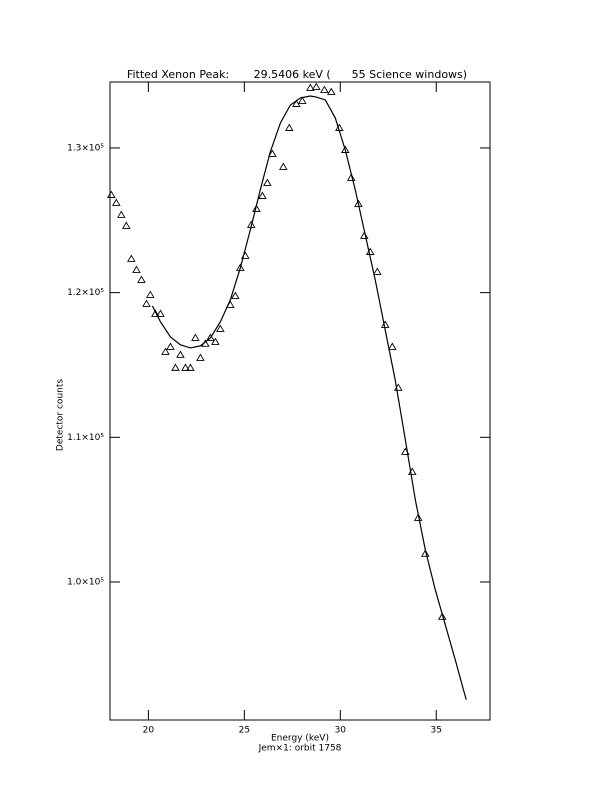  Describe the element at coordinates (300, 739) in the screenshot. I see `x-axis-label: Energy (keV)` at that location.